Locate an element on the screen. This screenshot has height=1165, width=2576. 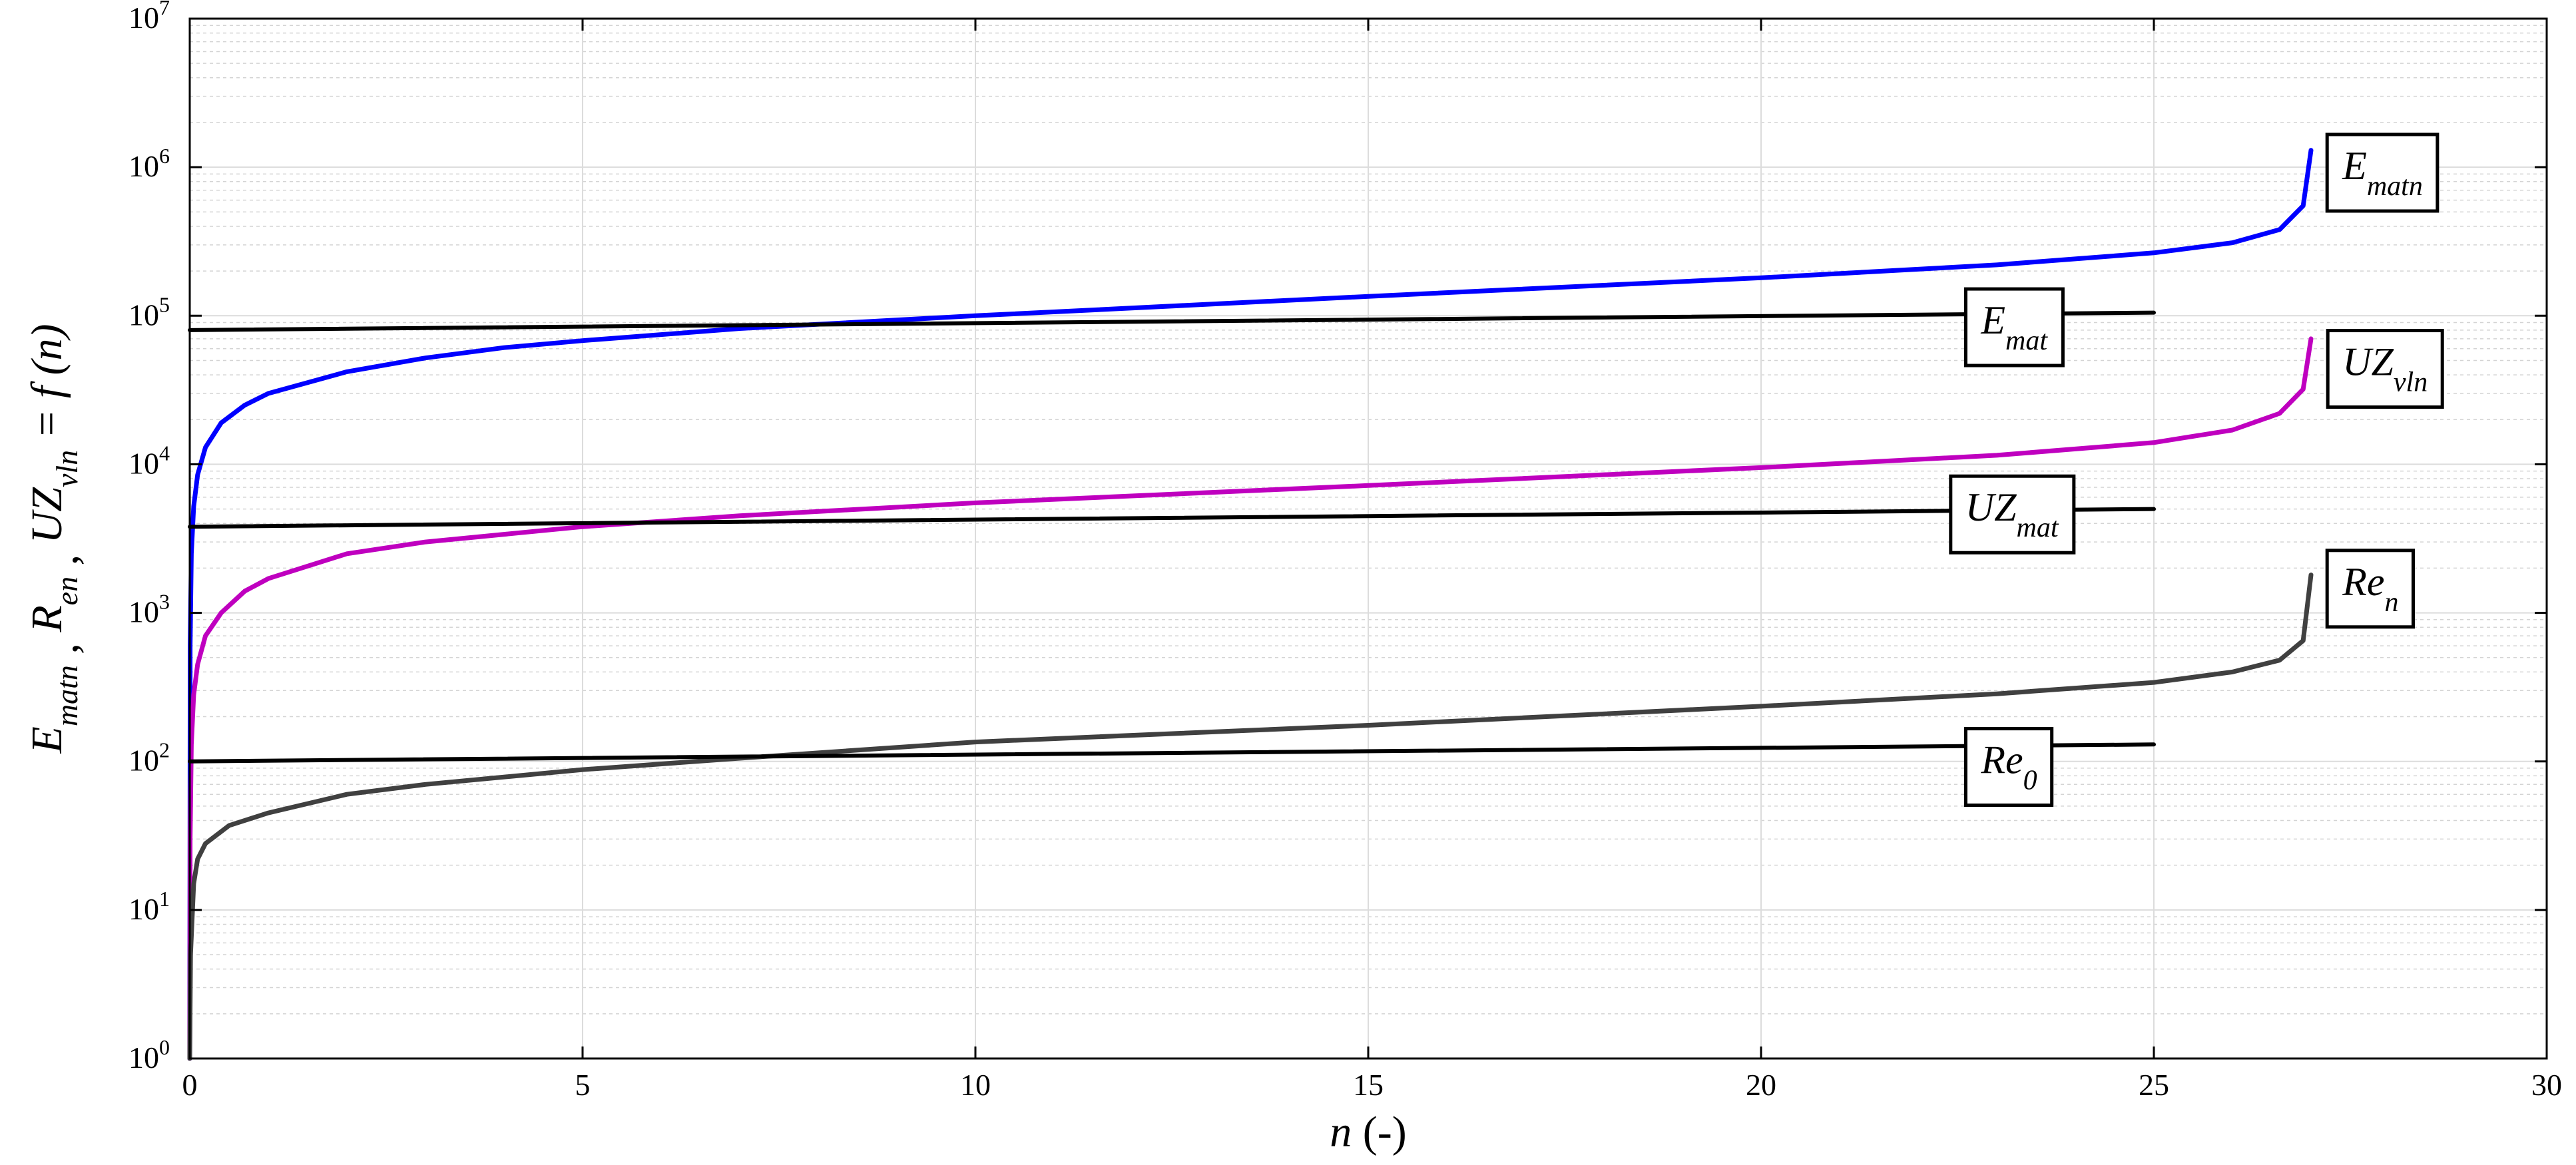
label-box-e-mat: Emat is located at coordinates (2014, 327).